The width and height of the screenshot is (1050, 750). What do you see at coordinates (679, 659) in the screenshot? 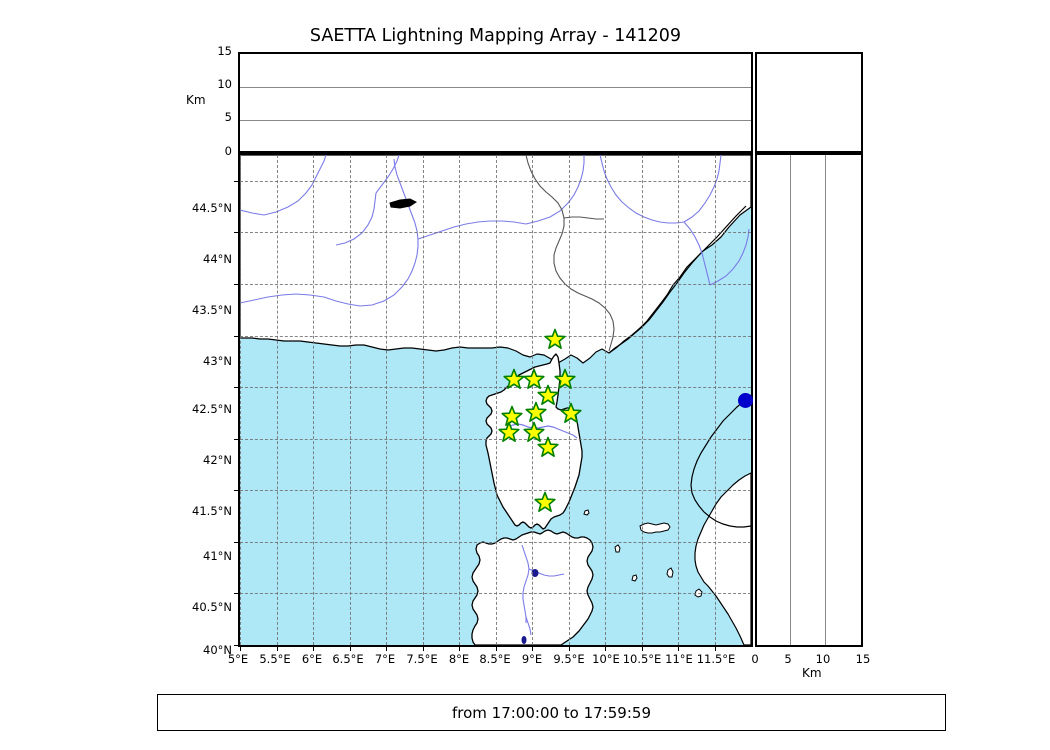
I see `map-xtick-11: 11°E` at bounding box center [679, 659].